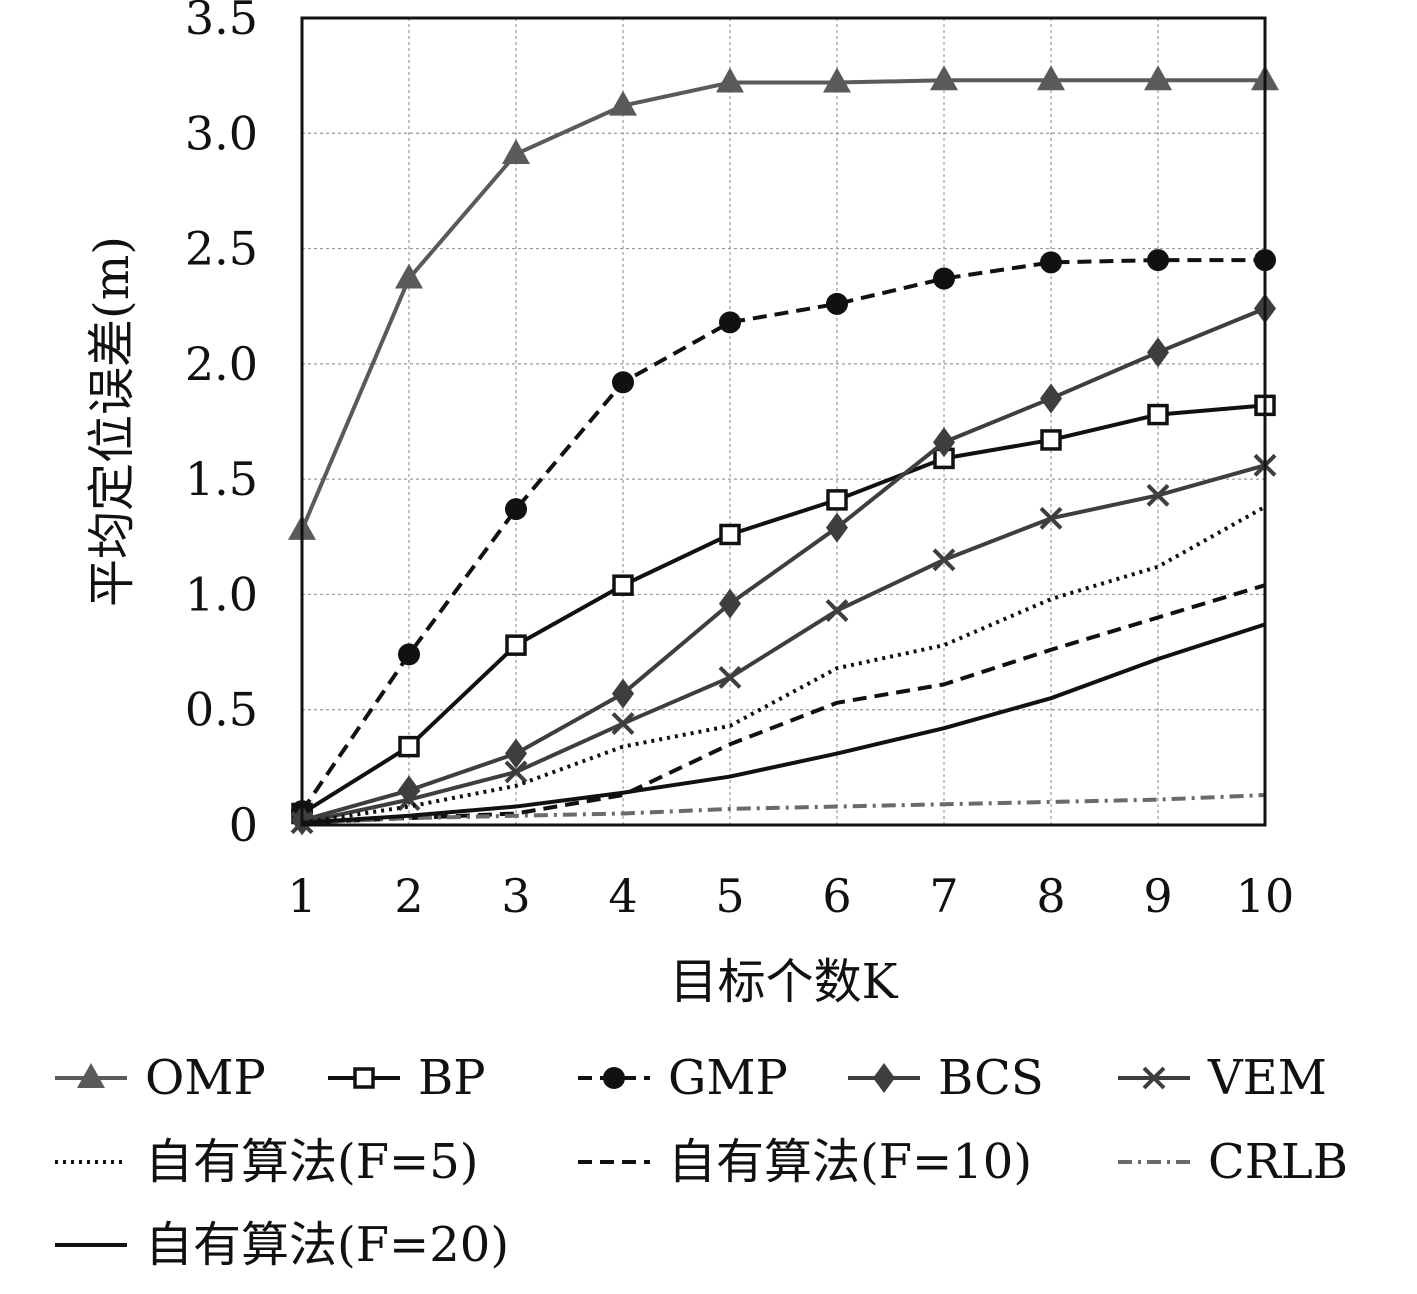  I want to click on legend-item: CRLB, so click(1233, 1162).